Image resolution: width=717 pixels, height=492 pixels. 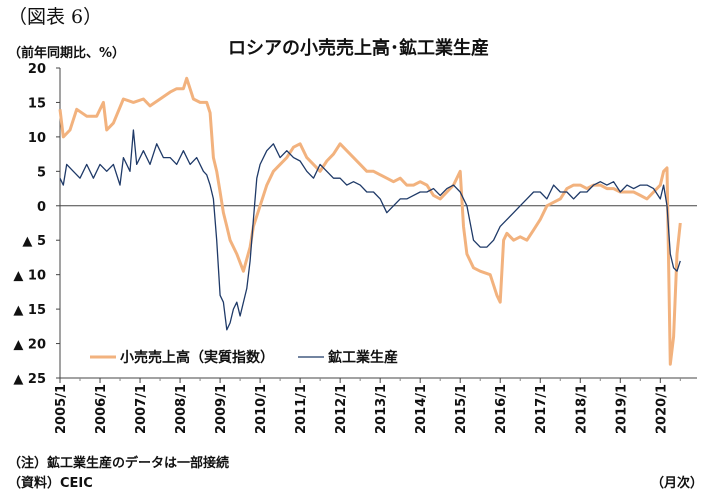 I want to click on x-tick-label: 2007/1, so click(x=141, y=409).